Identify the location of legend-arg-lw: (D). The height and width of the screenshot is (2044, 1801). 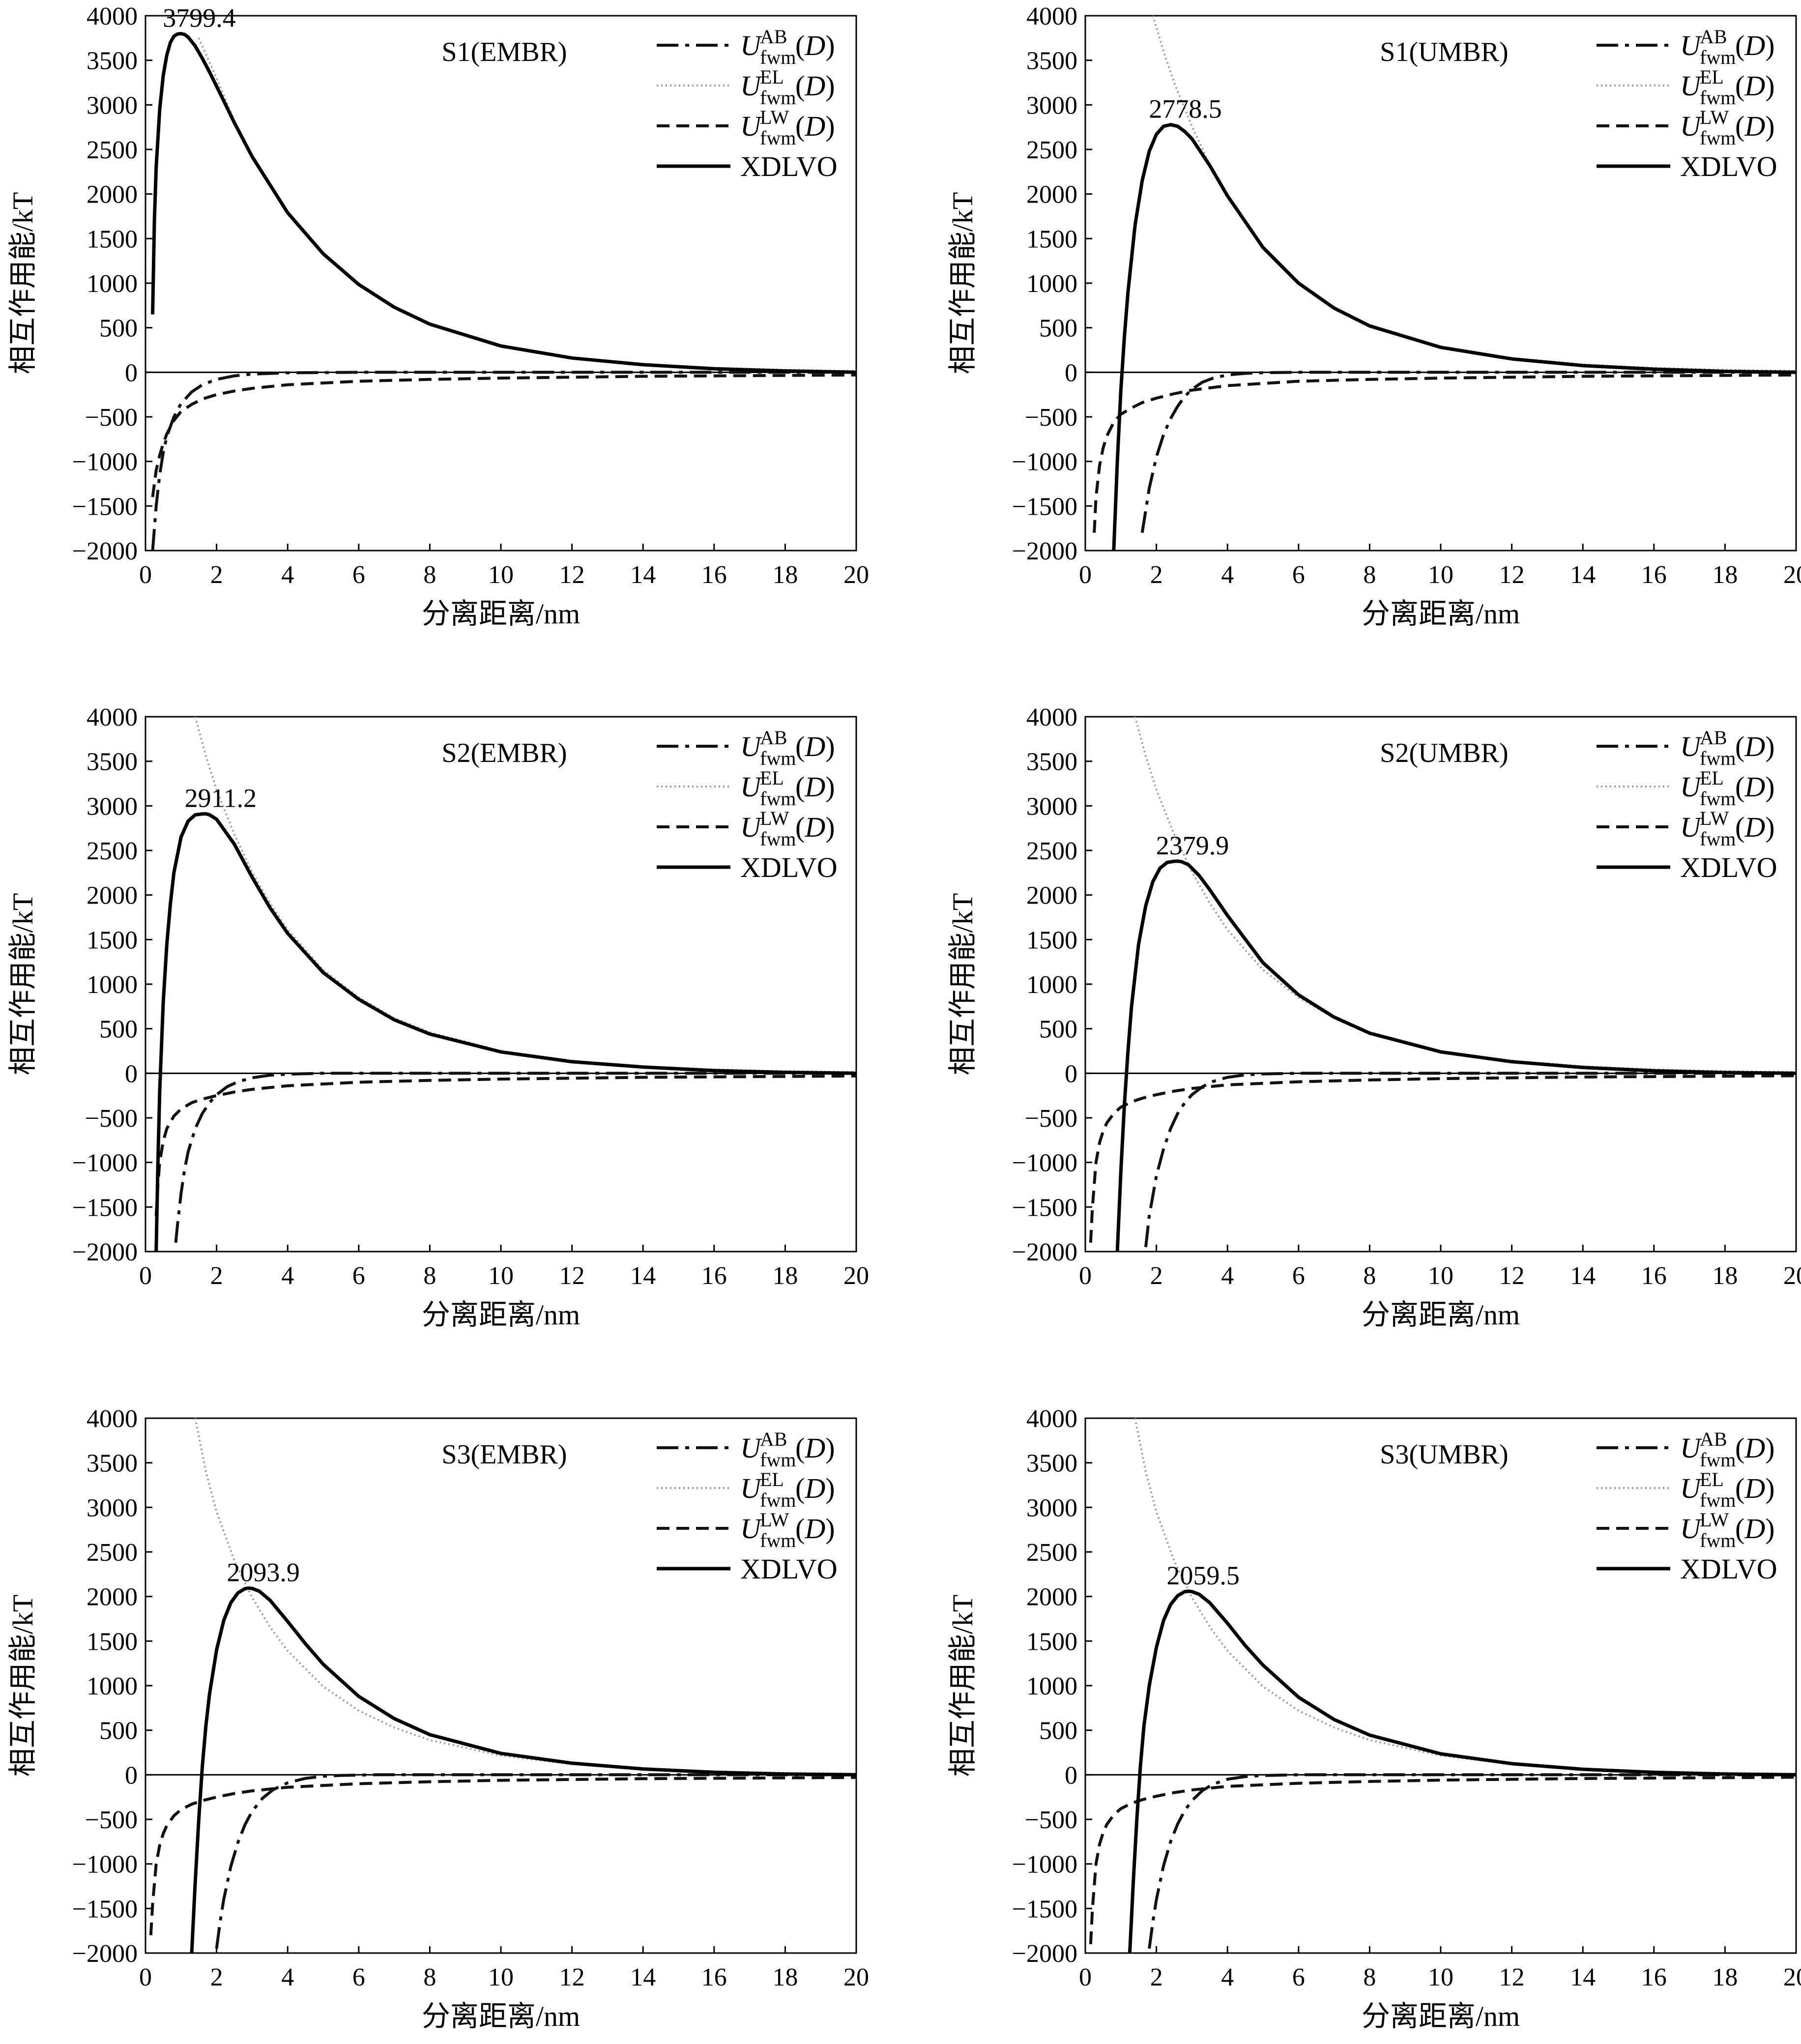
(815, 1529).